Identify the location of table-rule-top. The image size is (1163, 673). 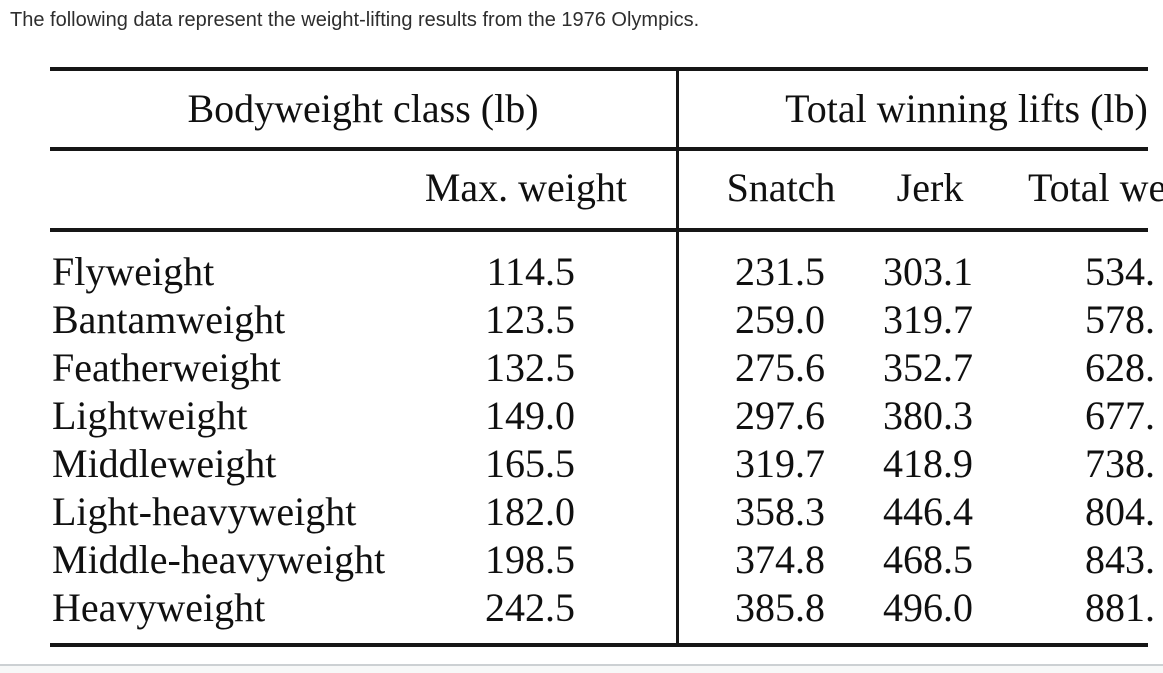
(599, 69).